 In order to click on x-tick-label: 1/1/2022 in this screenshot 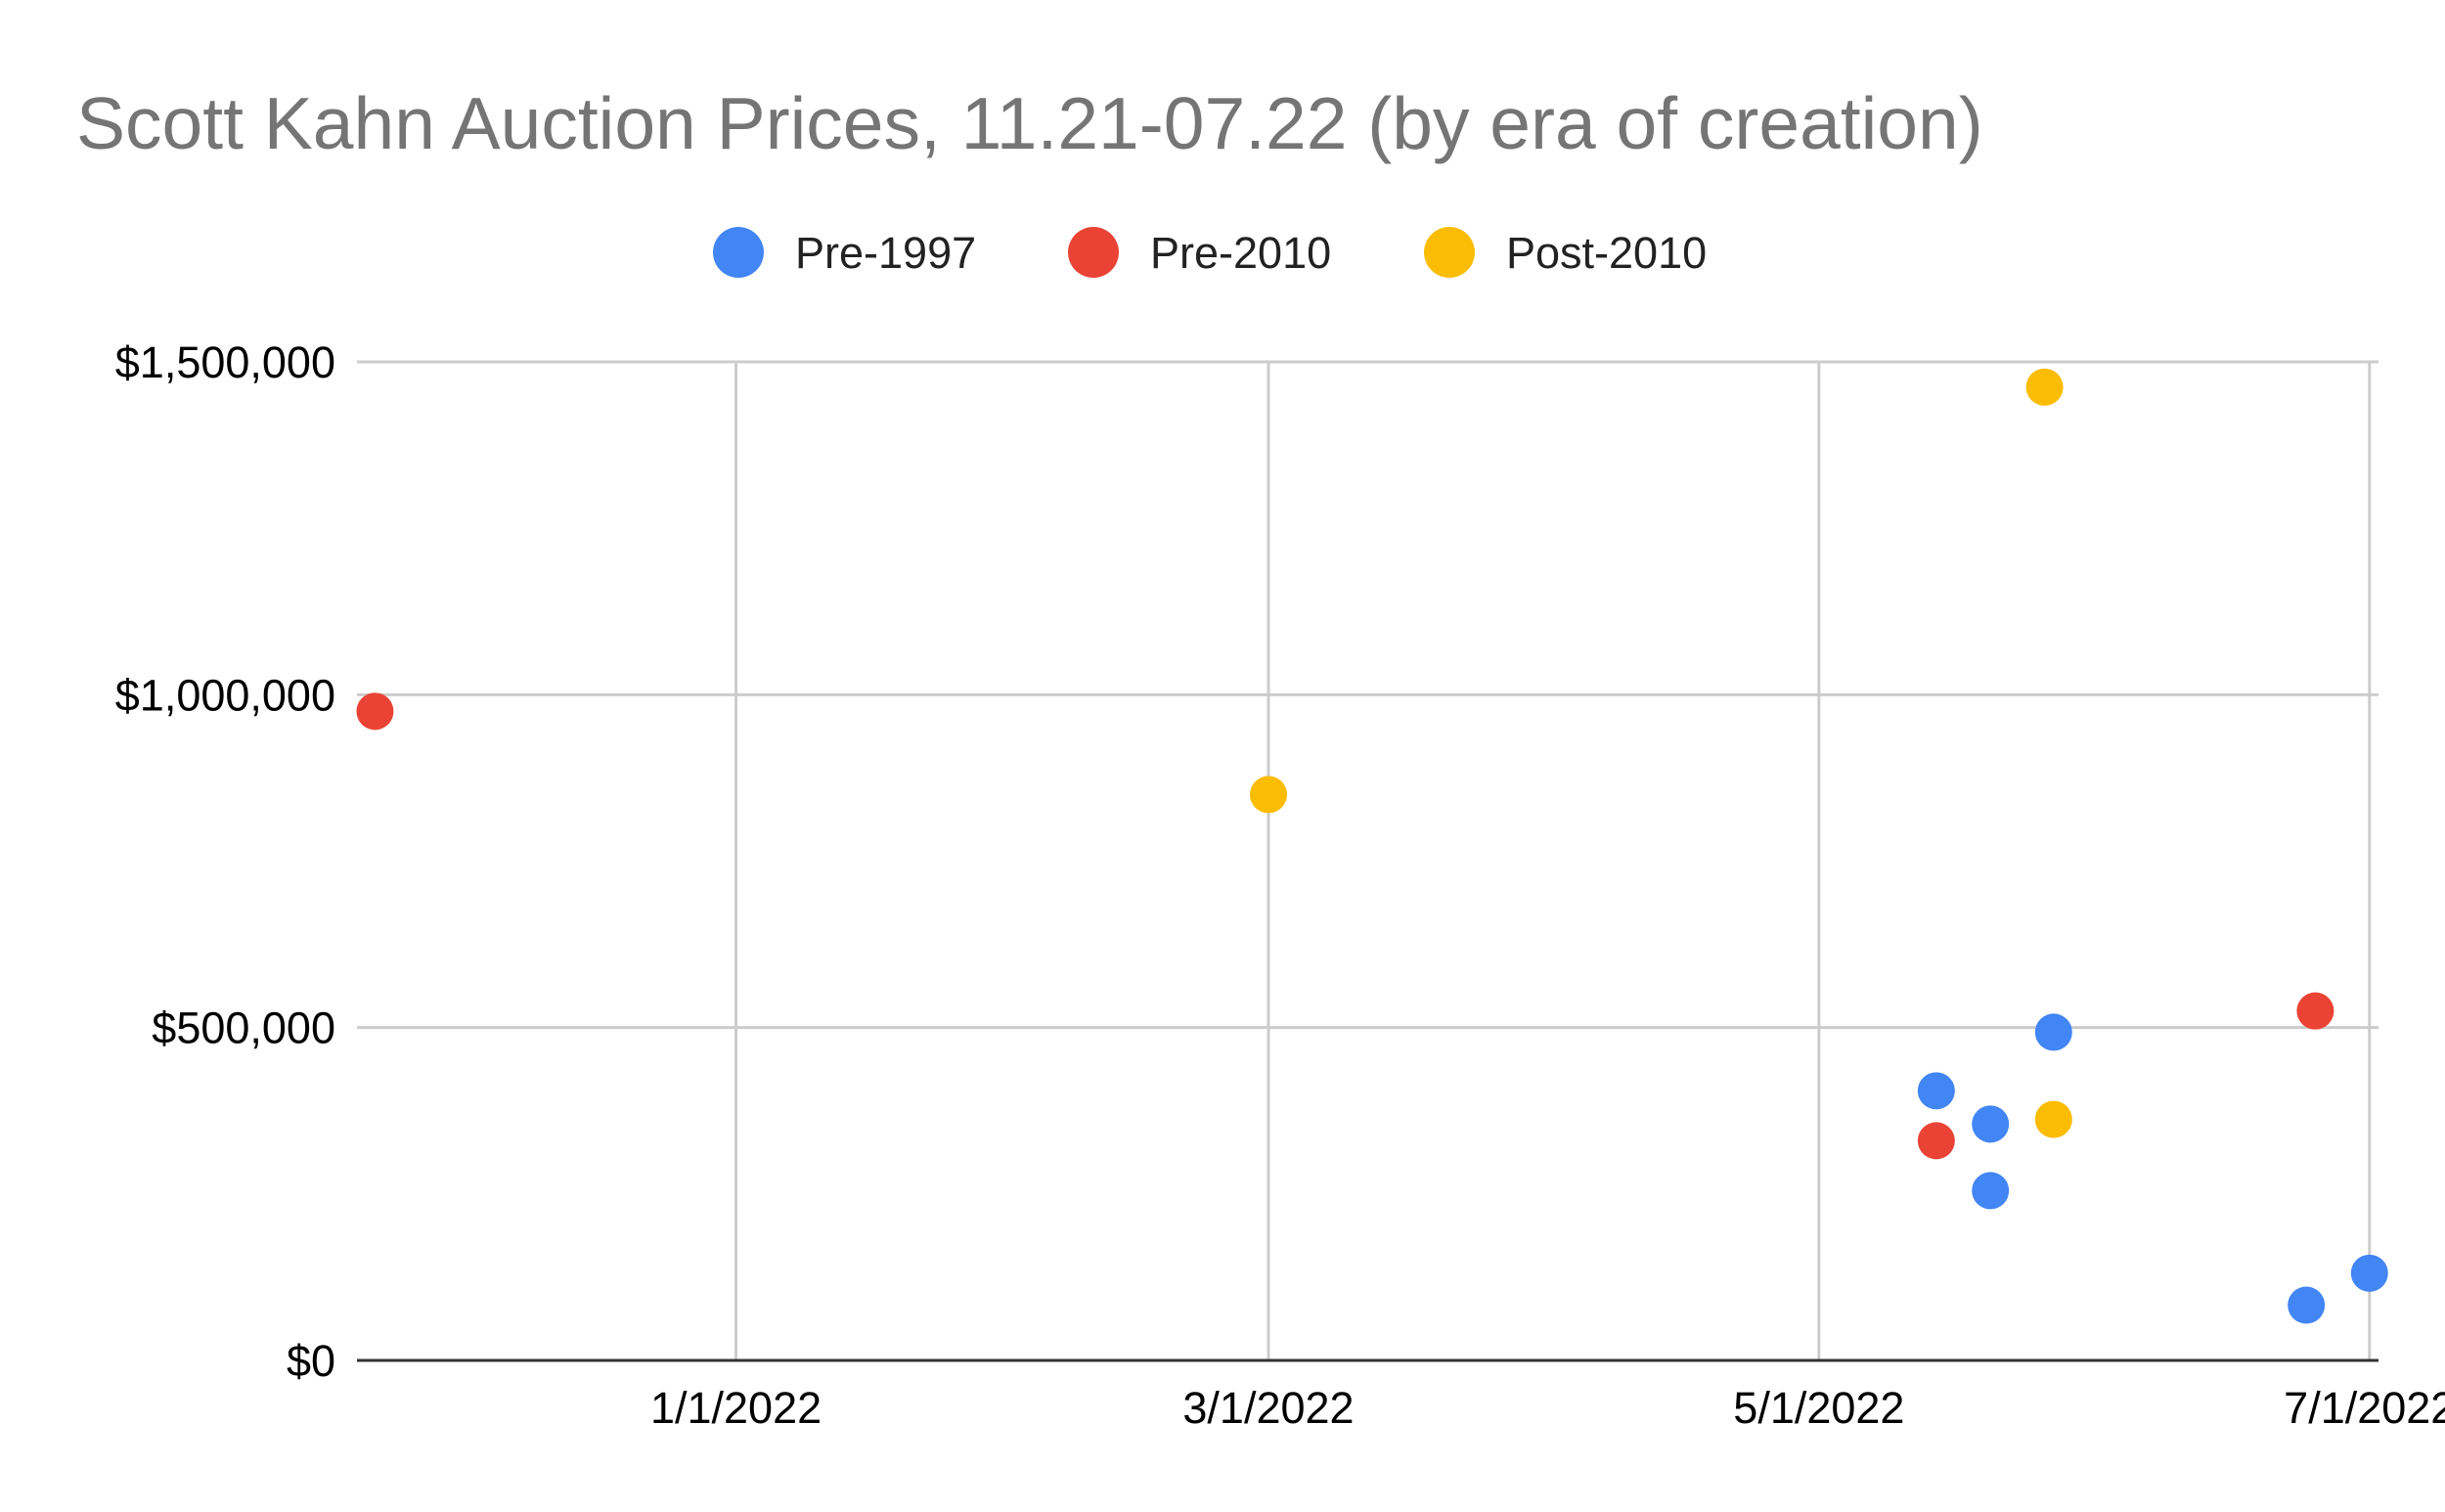, I will do `click(736, 1408)`.